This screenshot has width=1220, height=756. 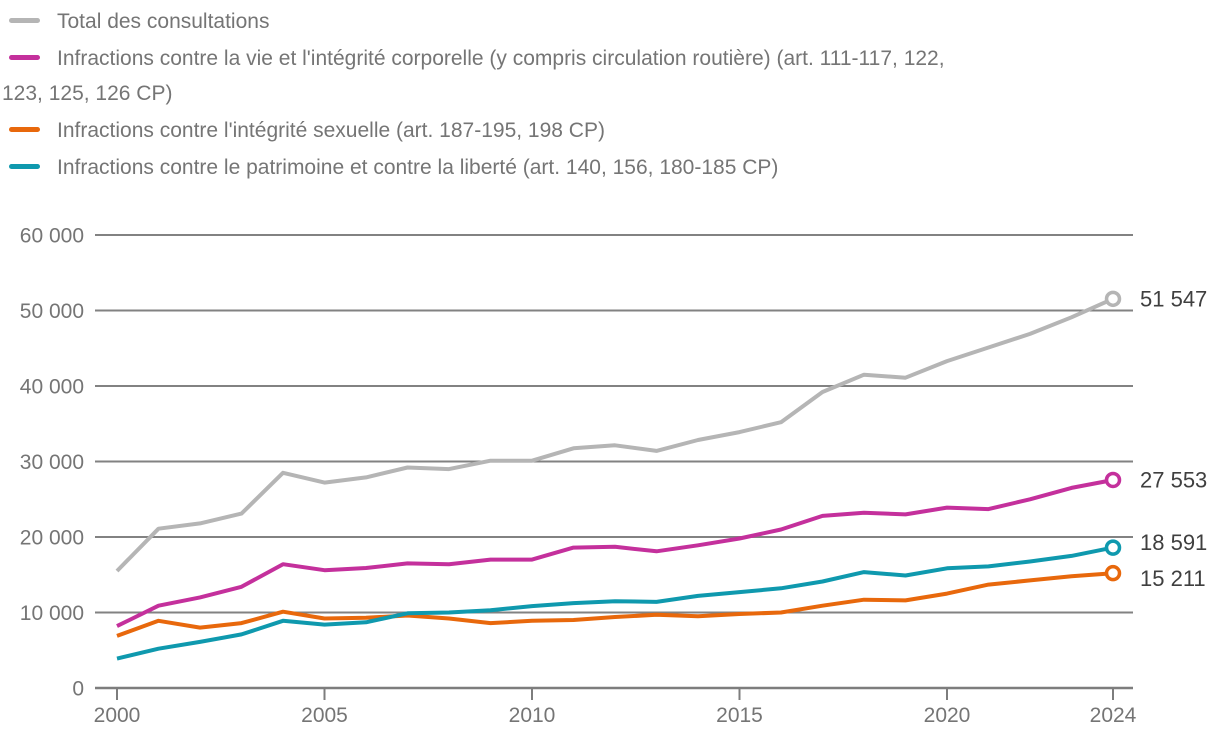 What do you see at coordinates (52, 462) in the screenshot?
I see `y-axis-label: 30 000` at bounding box center [52, 462].